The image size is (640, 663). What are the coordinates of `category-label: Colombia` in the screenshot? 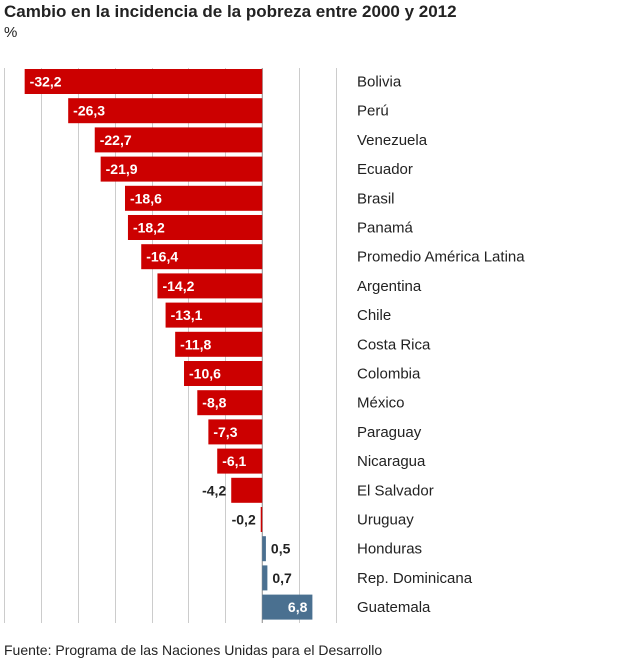 It's located at (389, 374).